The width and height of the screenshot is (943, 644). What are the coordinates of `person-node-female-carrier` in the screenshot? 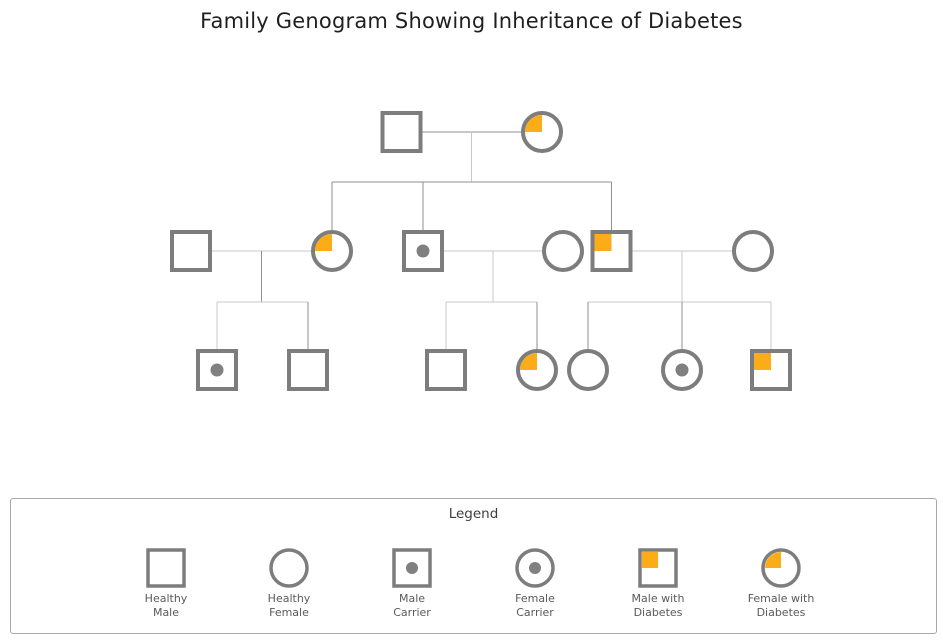 It's located at (682, 370).